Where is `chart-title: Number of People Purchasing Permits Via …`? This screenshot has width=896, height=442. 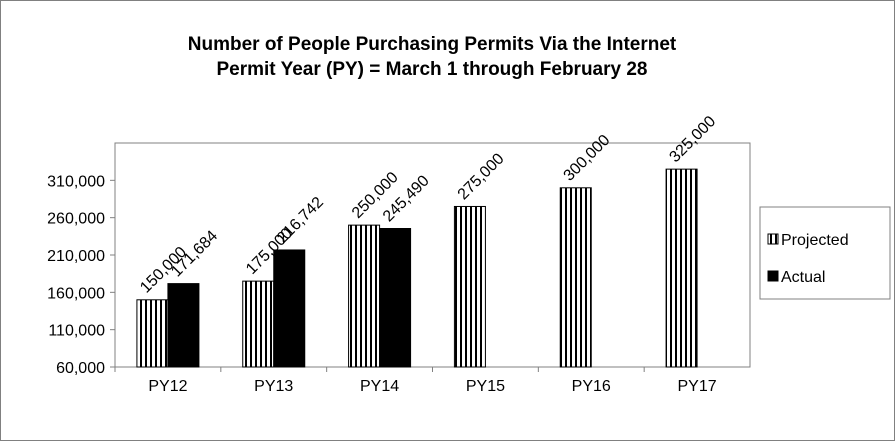
chart-title: Number of People Purchasing Permits Via … is located at coordinates (432, 44).